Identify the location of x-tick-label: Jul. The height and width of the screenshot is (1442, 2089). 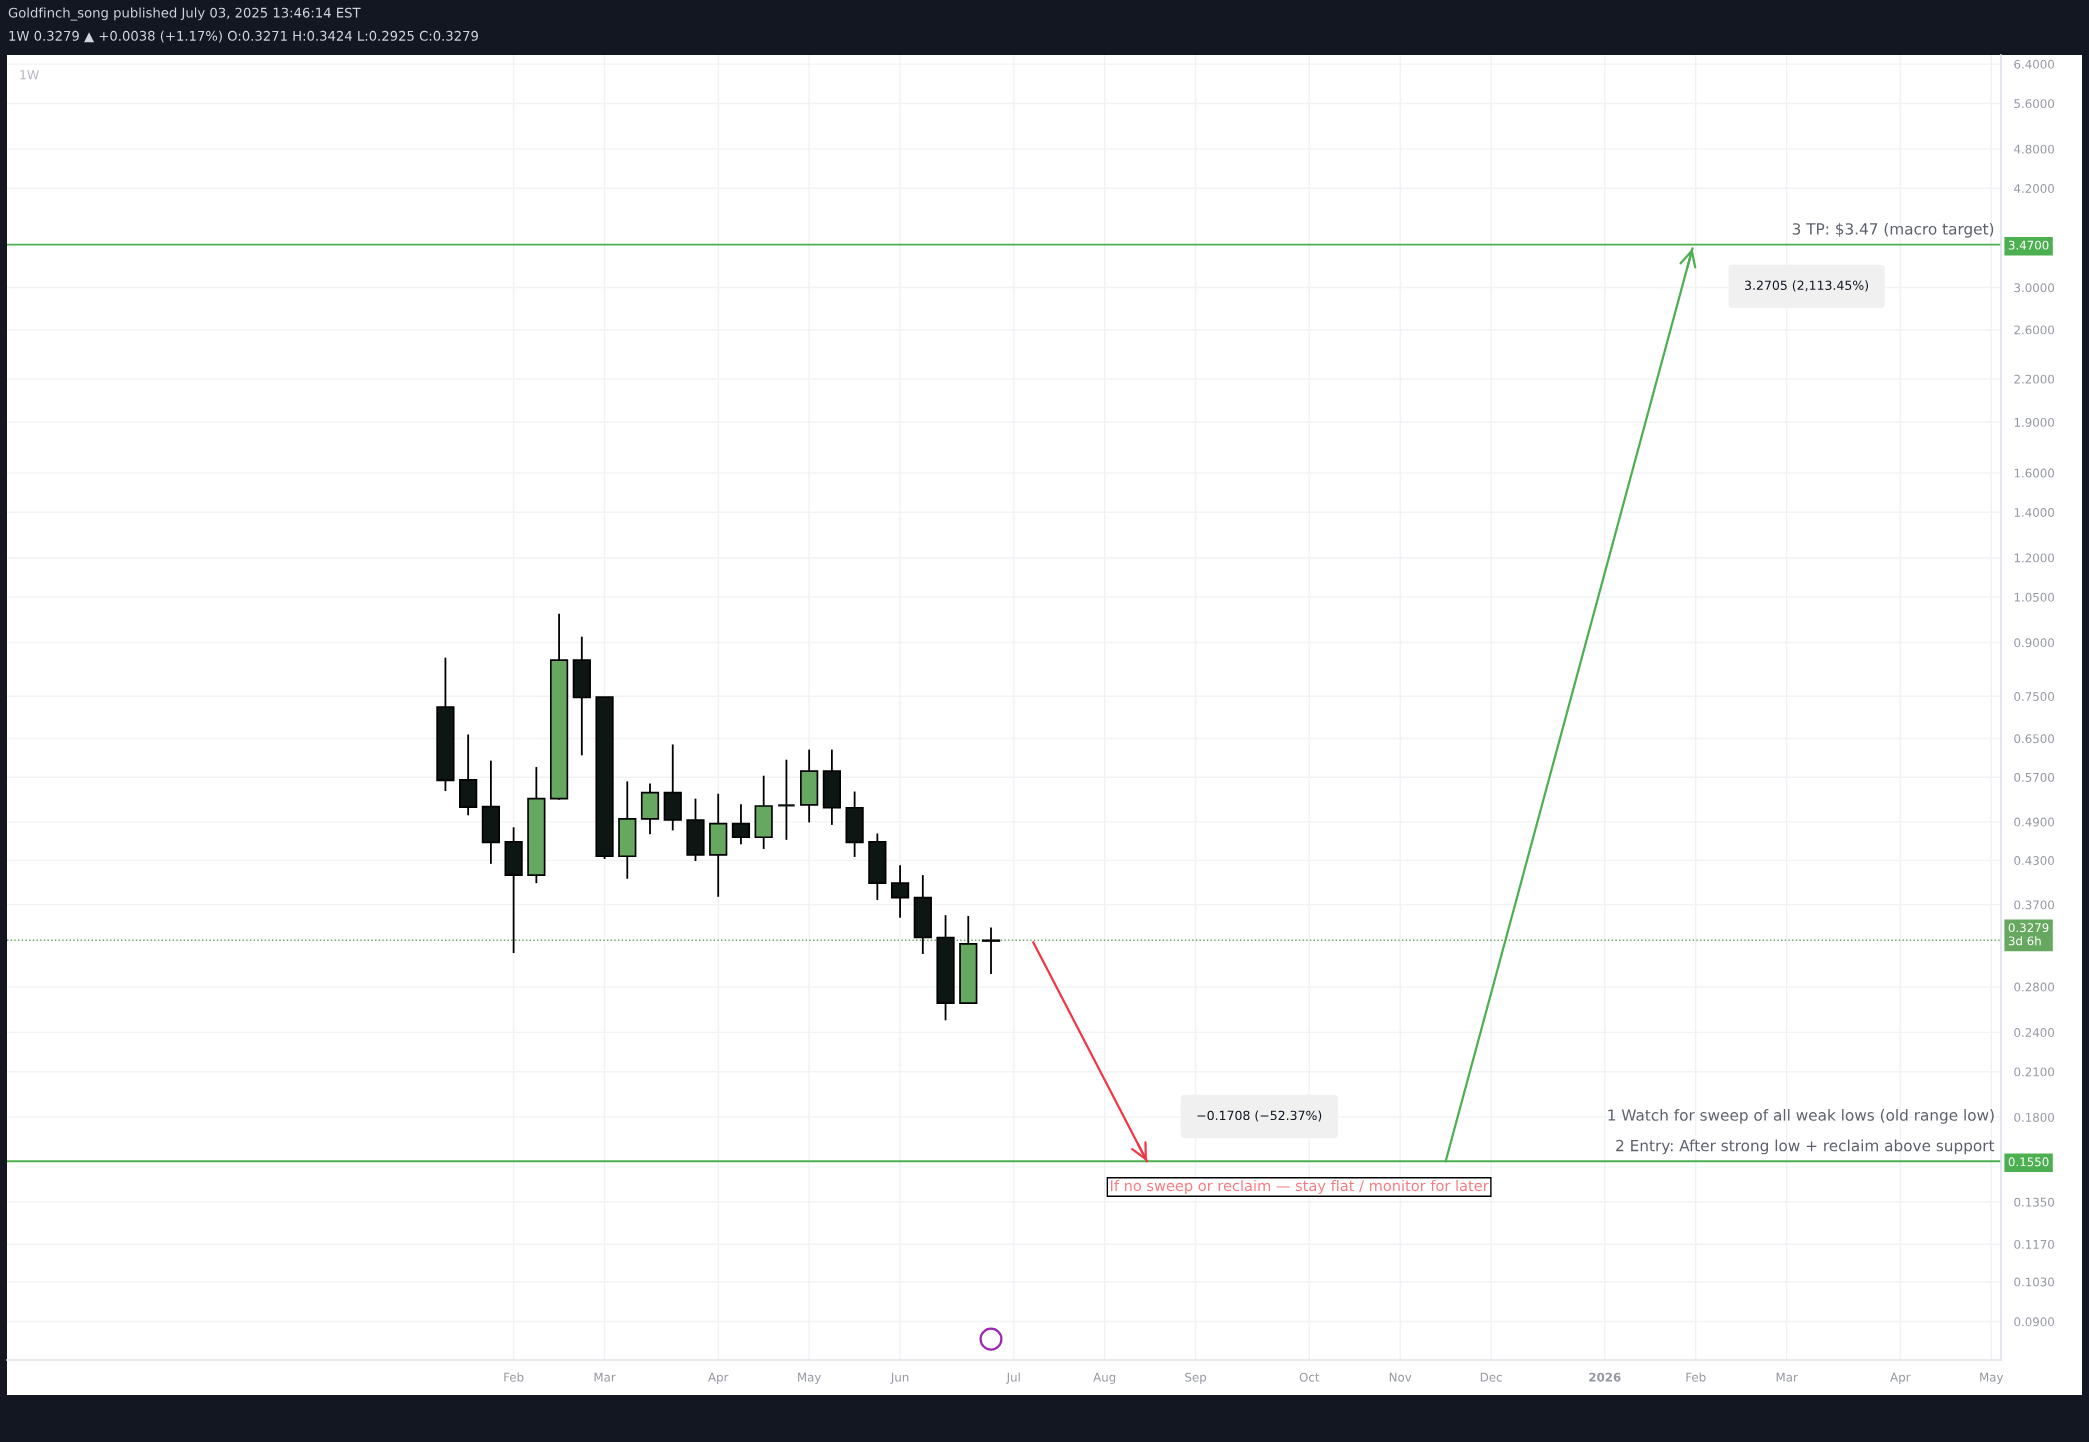
(1013, 1378).